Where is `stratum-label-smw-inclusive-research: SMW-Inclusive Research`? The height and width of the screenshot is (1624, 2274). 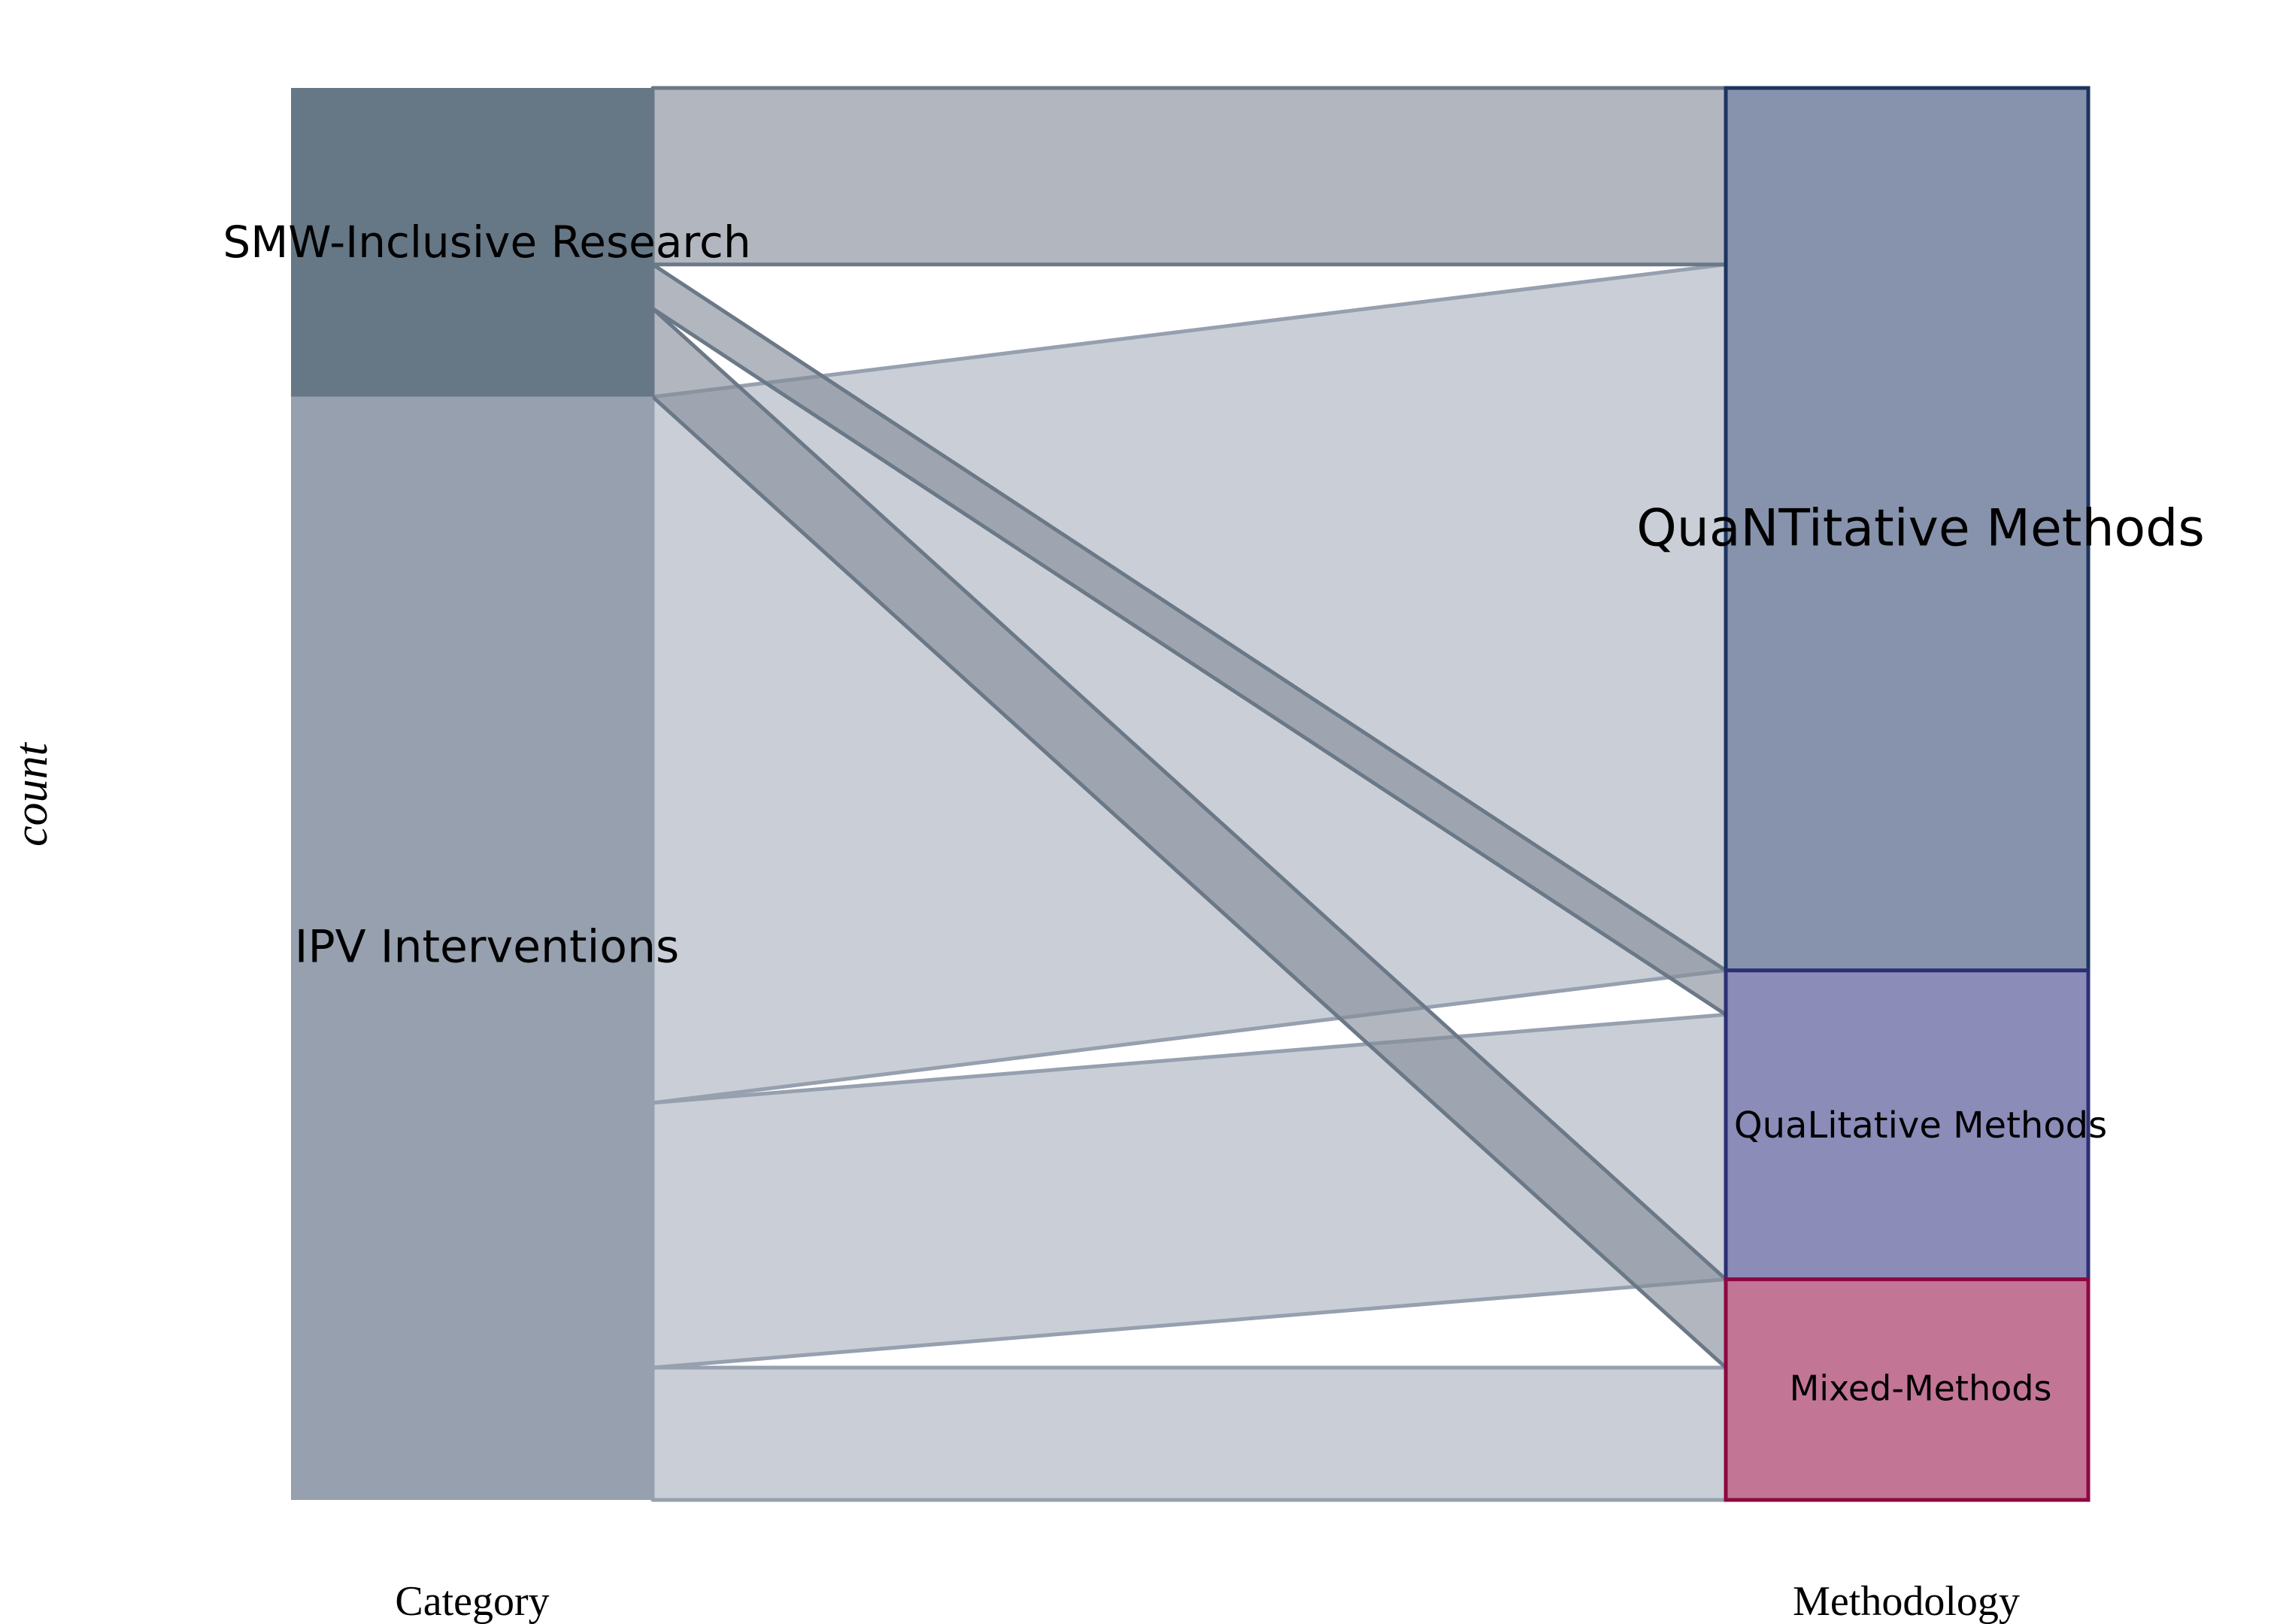
stratum-label-smw-inclusive-research: SMW-Inclusive Research is located at coordinates (486, 242).